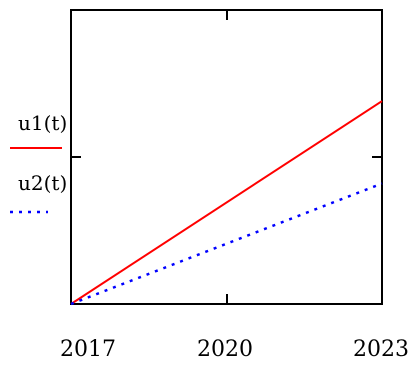  Describe the element at coordinates (42, 183) in the screenshot. I see `legend-label-u2: u2(t)` at that location.